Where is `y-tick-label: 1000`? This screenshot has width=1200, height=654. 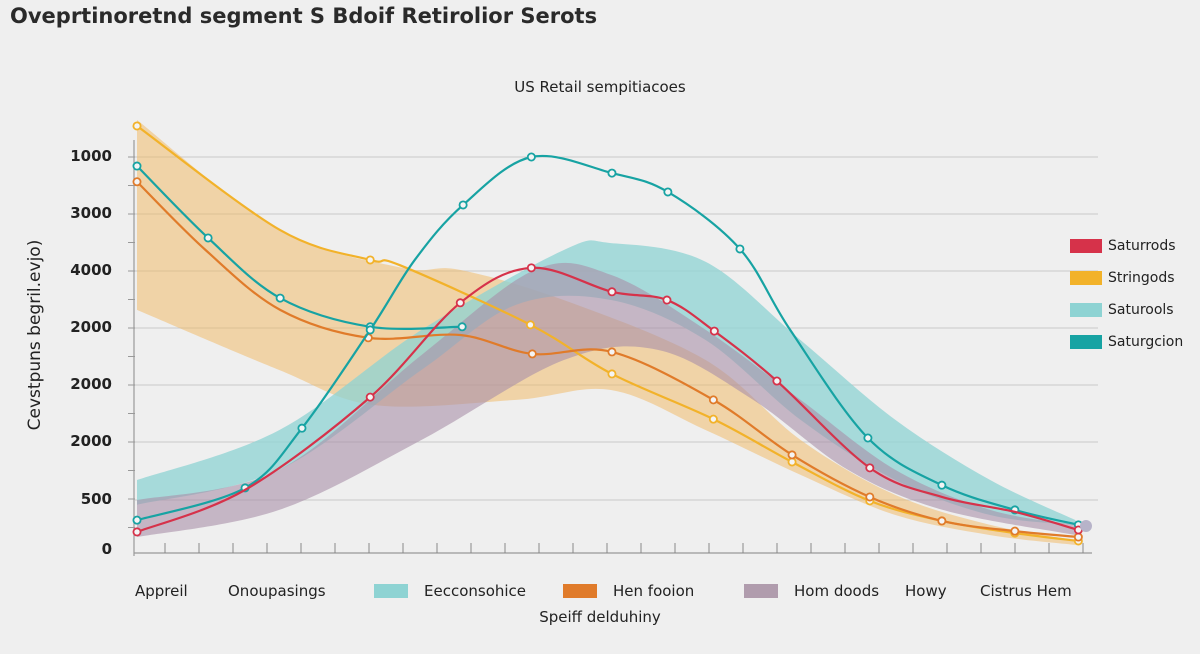
y-tick-label: 1000 is located at coordinates (91, 156).